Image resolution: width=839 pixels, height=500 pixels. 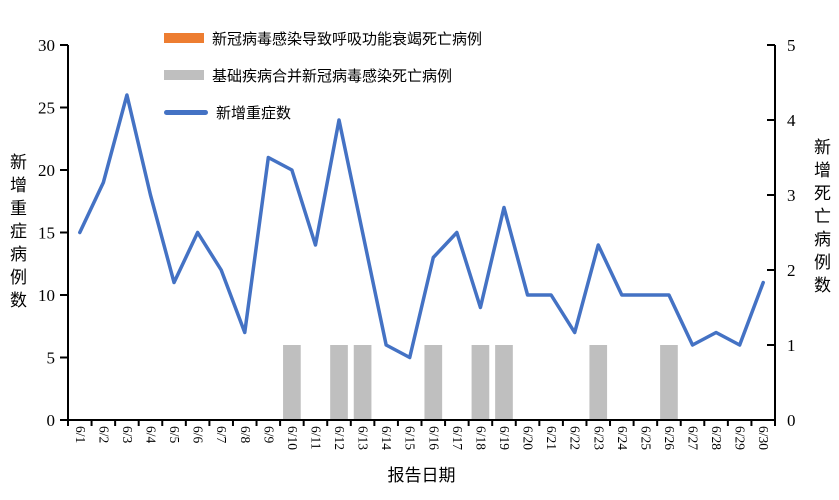 I want to click on x-axis-date-label: 6/14, so click(x=386, y=438).